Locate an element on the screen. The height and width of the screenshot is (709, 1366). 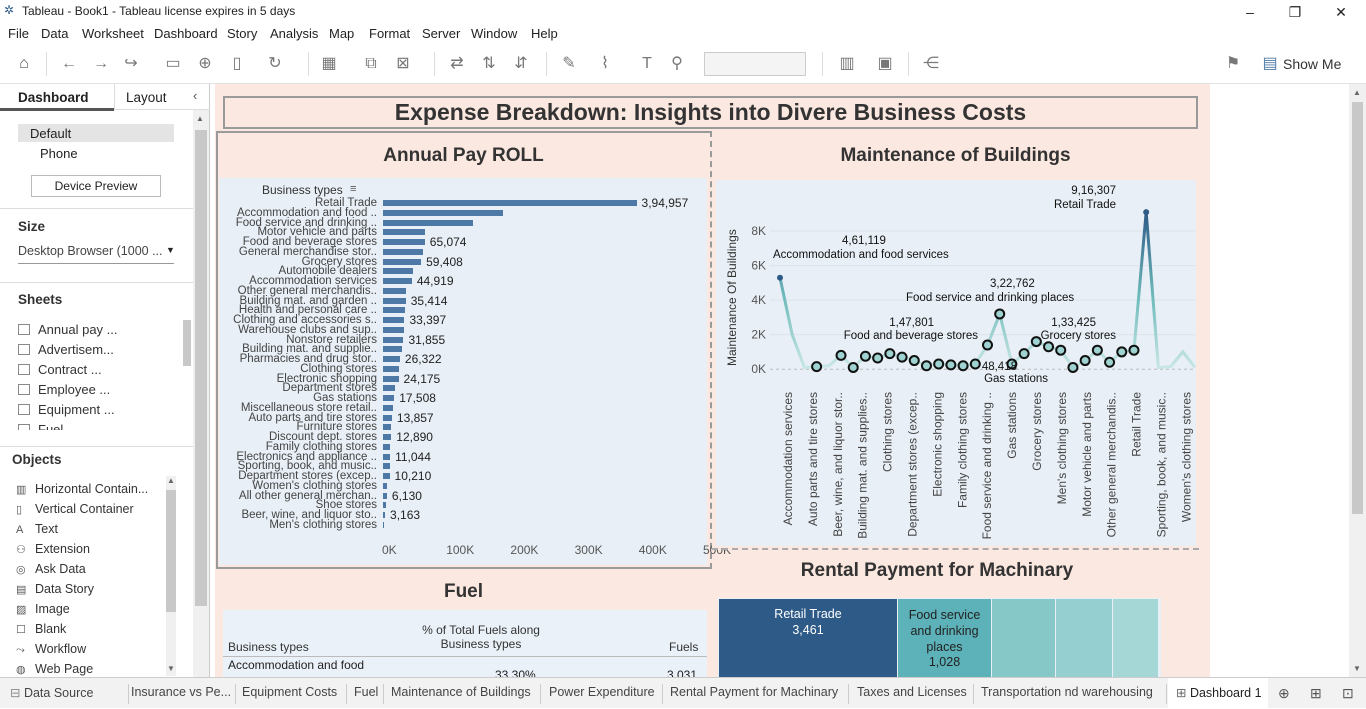
rental-cell-retail is located at coordinates (808, 638).